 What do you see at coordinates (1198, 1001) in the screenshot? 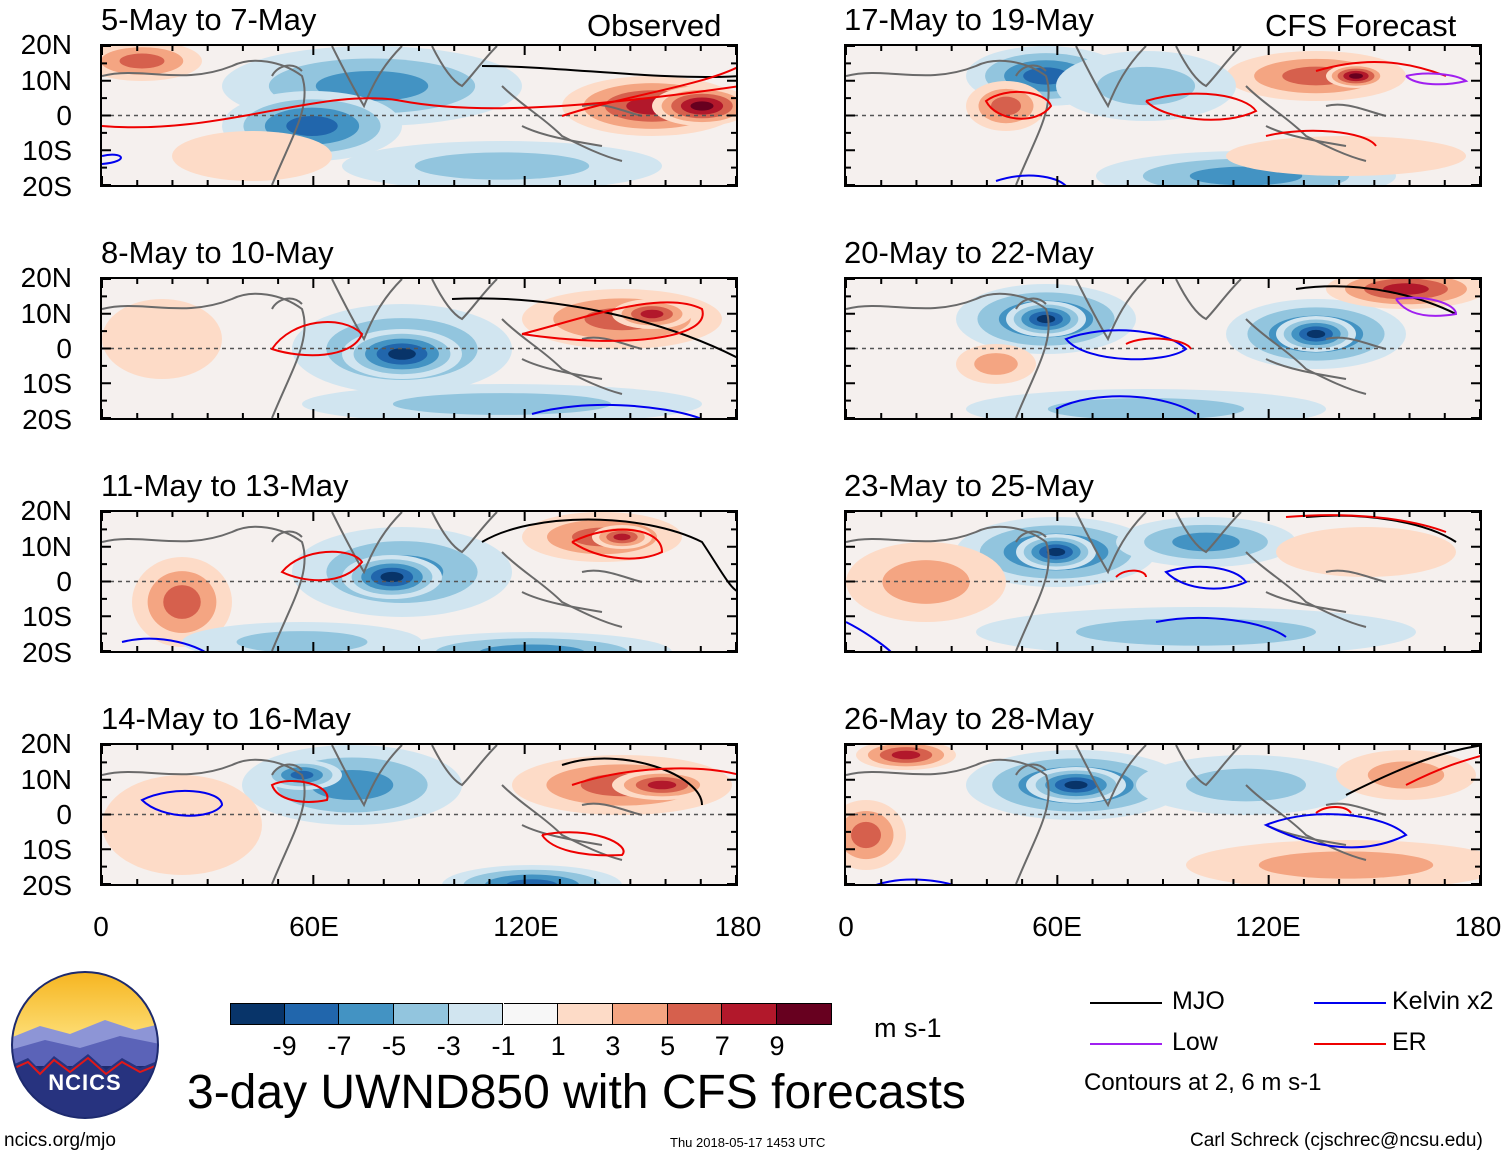
I see `legend-label: MJO` at bounding box center [1198, 1001].